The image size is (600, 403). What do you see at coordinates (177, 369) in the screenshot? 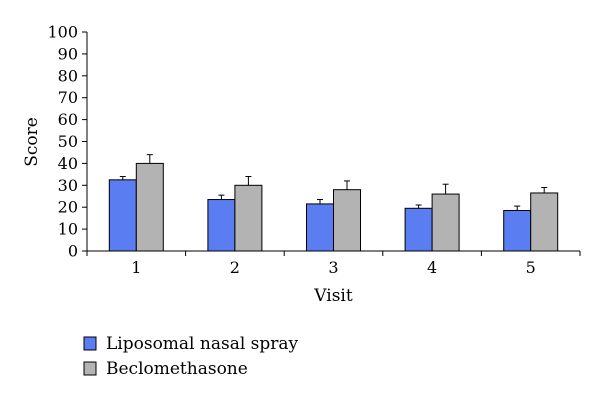
I see `legend-label: Beclomethasone` at bounding box center [177, 369].